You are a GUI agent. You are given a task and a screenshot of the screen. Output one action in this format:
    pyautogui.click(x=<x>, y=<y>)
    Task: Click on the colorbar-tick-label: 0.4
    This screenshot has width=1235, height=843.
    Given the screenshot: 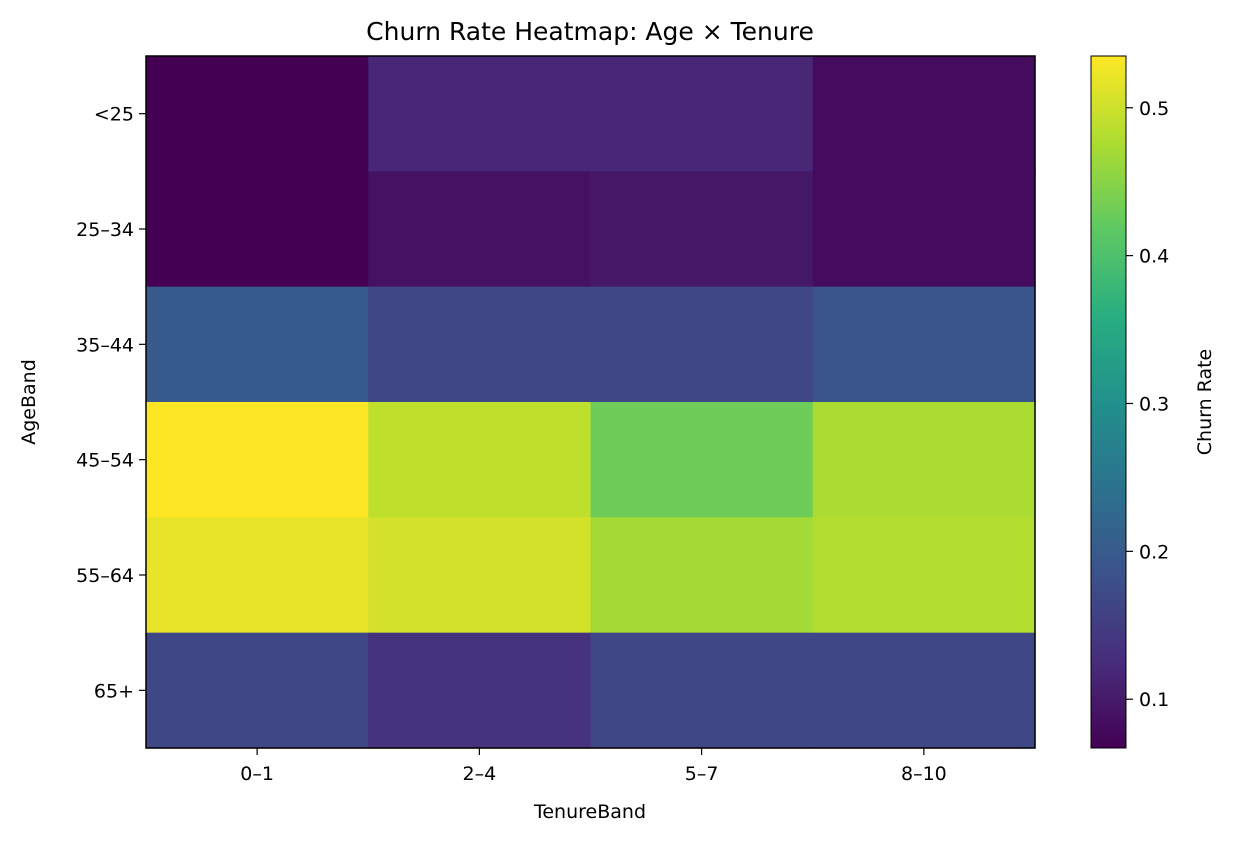 What is the action you would take?
    pyautogui.click(x=1154, y=257)
    